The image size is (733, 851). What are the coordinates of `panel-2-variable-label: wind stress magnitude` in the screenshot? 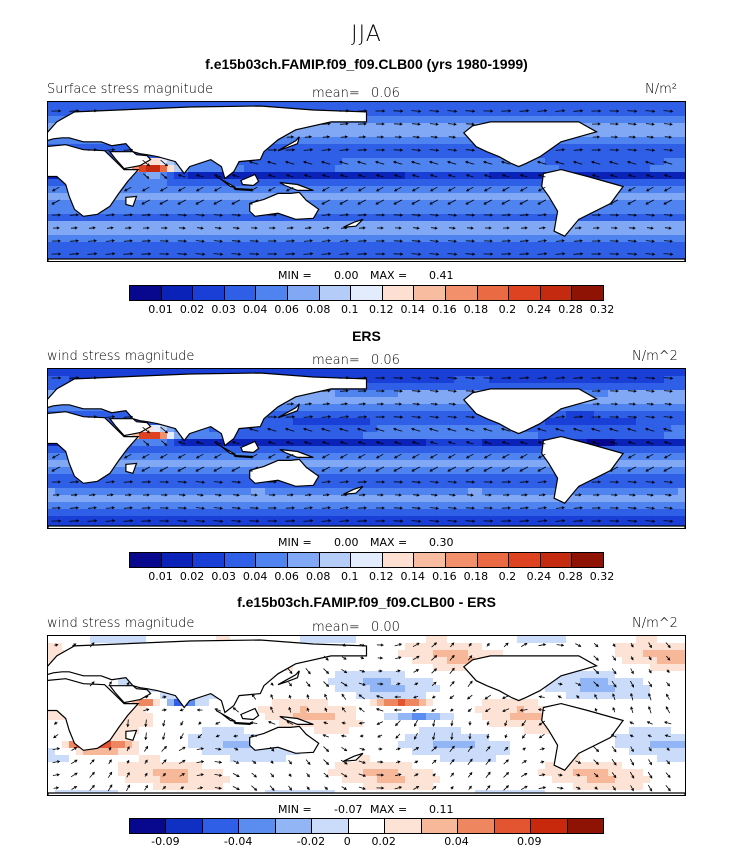 It's located at (121, 356).